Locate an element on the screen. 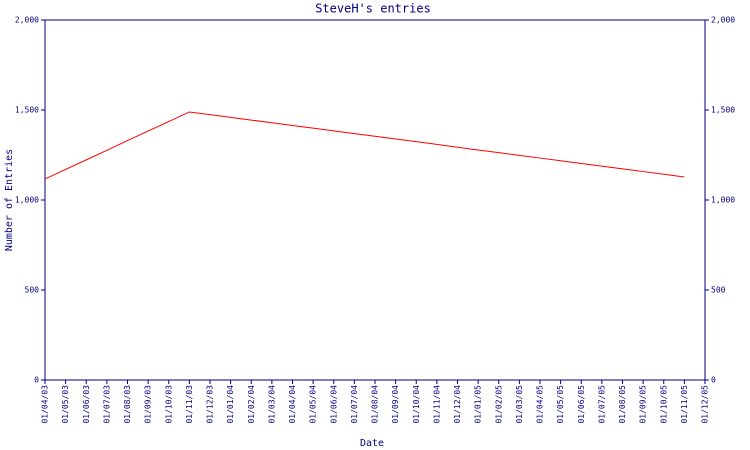  x-tick-label: 01/06/03 is located at coordinates (86, 404).